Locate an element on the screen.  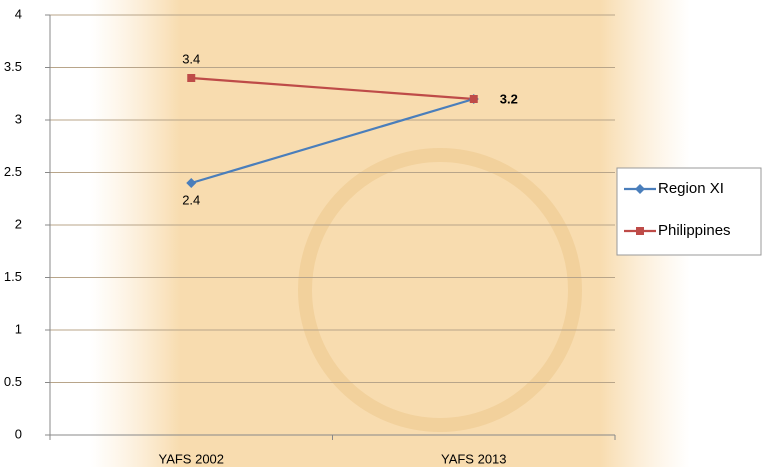
y-tick-label: 3 is located at coordinates (18, 118).